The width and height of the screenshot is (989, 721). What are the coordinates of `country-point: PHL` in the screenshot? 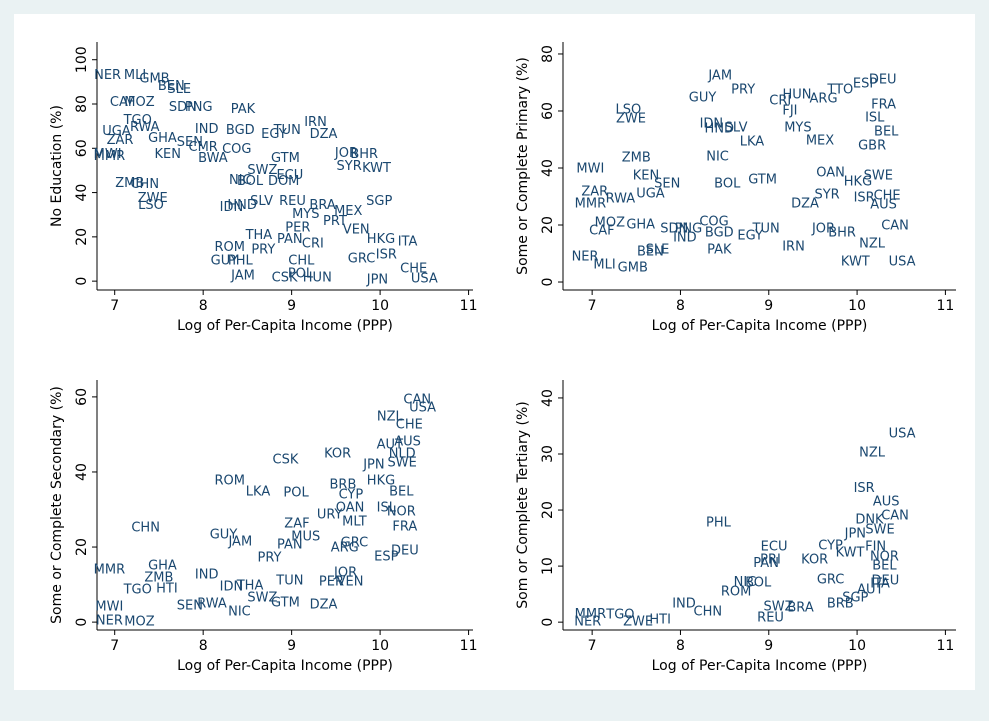 It's located at (719, 522).